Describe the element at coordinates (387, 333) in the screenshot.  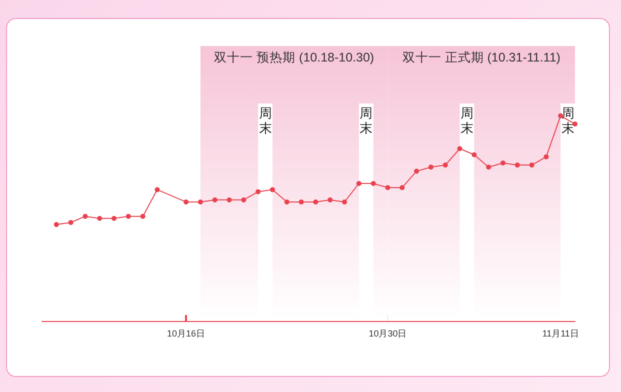
I see `x-tick-label: 10月30日` at that location.